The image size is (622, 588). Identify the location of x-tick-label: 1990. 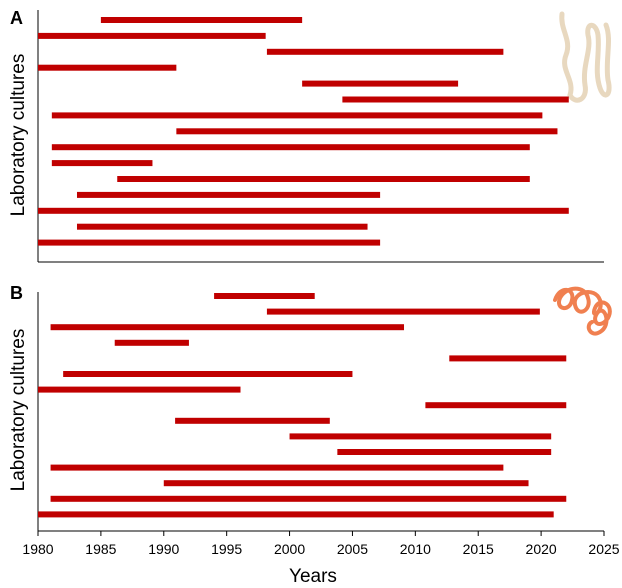
(163, 549).